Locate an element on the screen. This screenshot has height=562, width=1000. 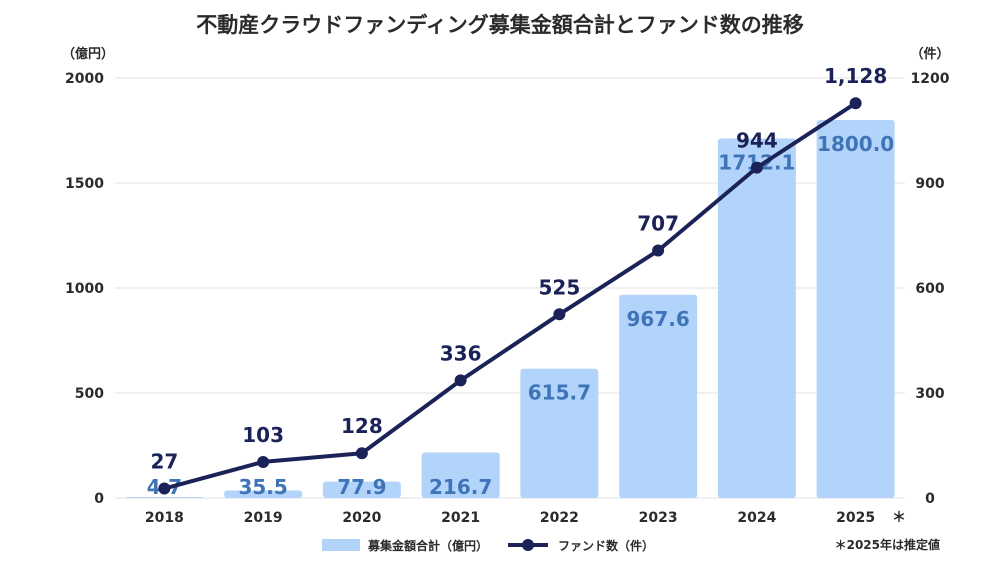
x-tick-label: 2024 is located at coordinates (756, 518).